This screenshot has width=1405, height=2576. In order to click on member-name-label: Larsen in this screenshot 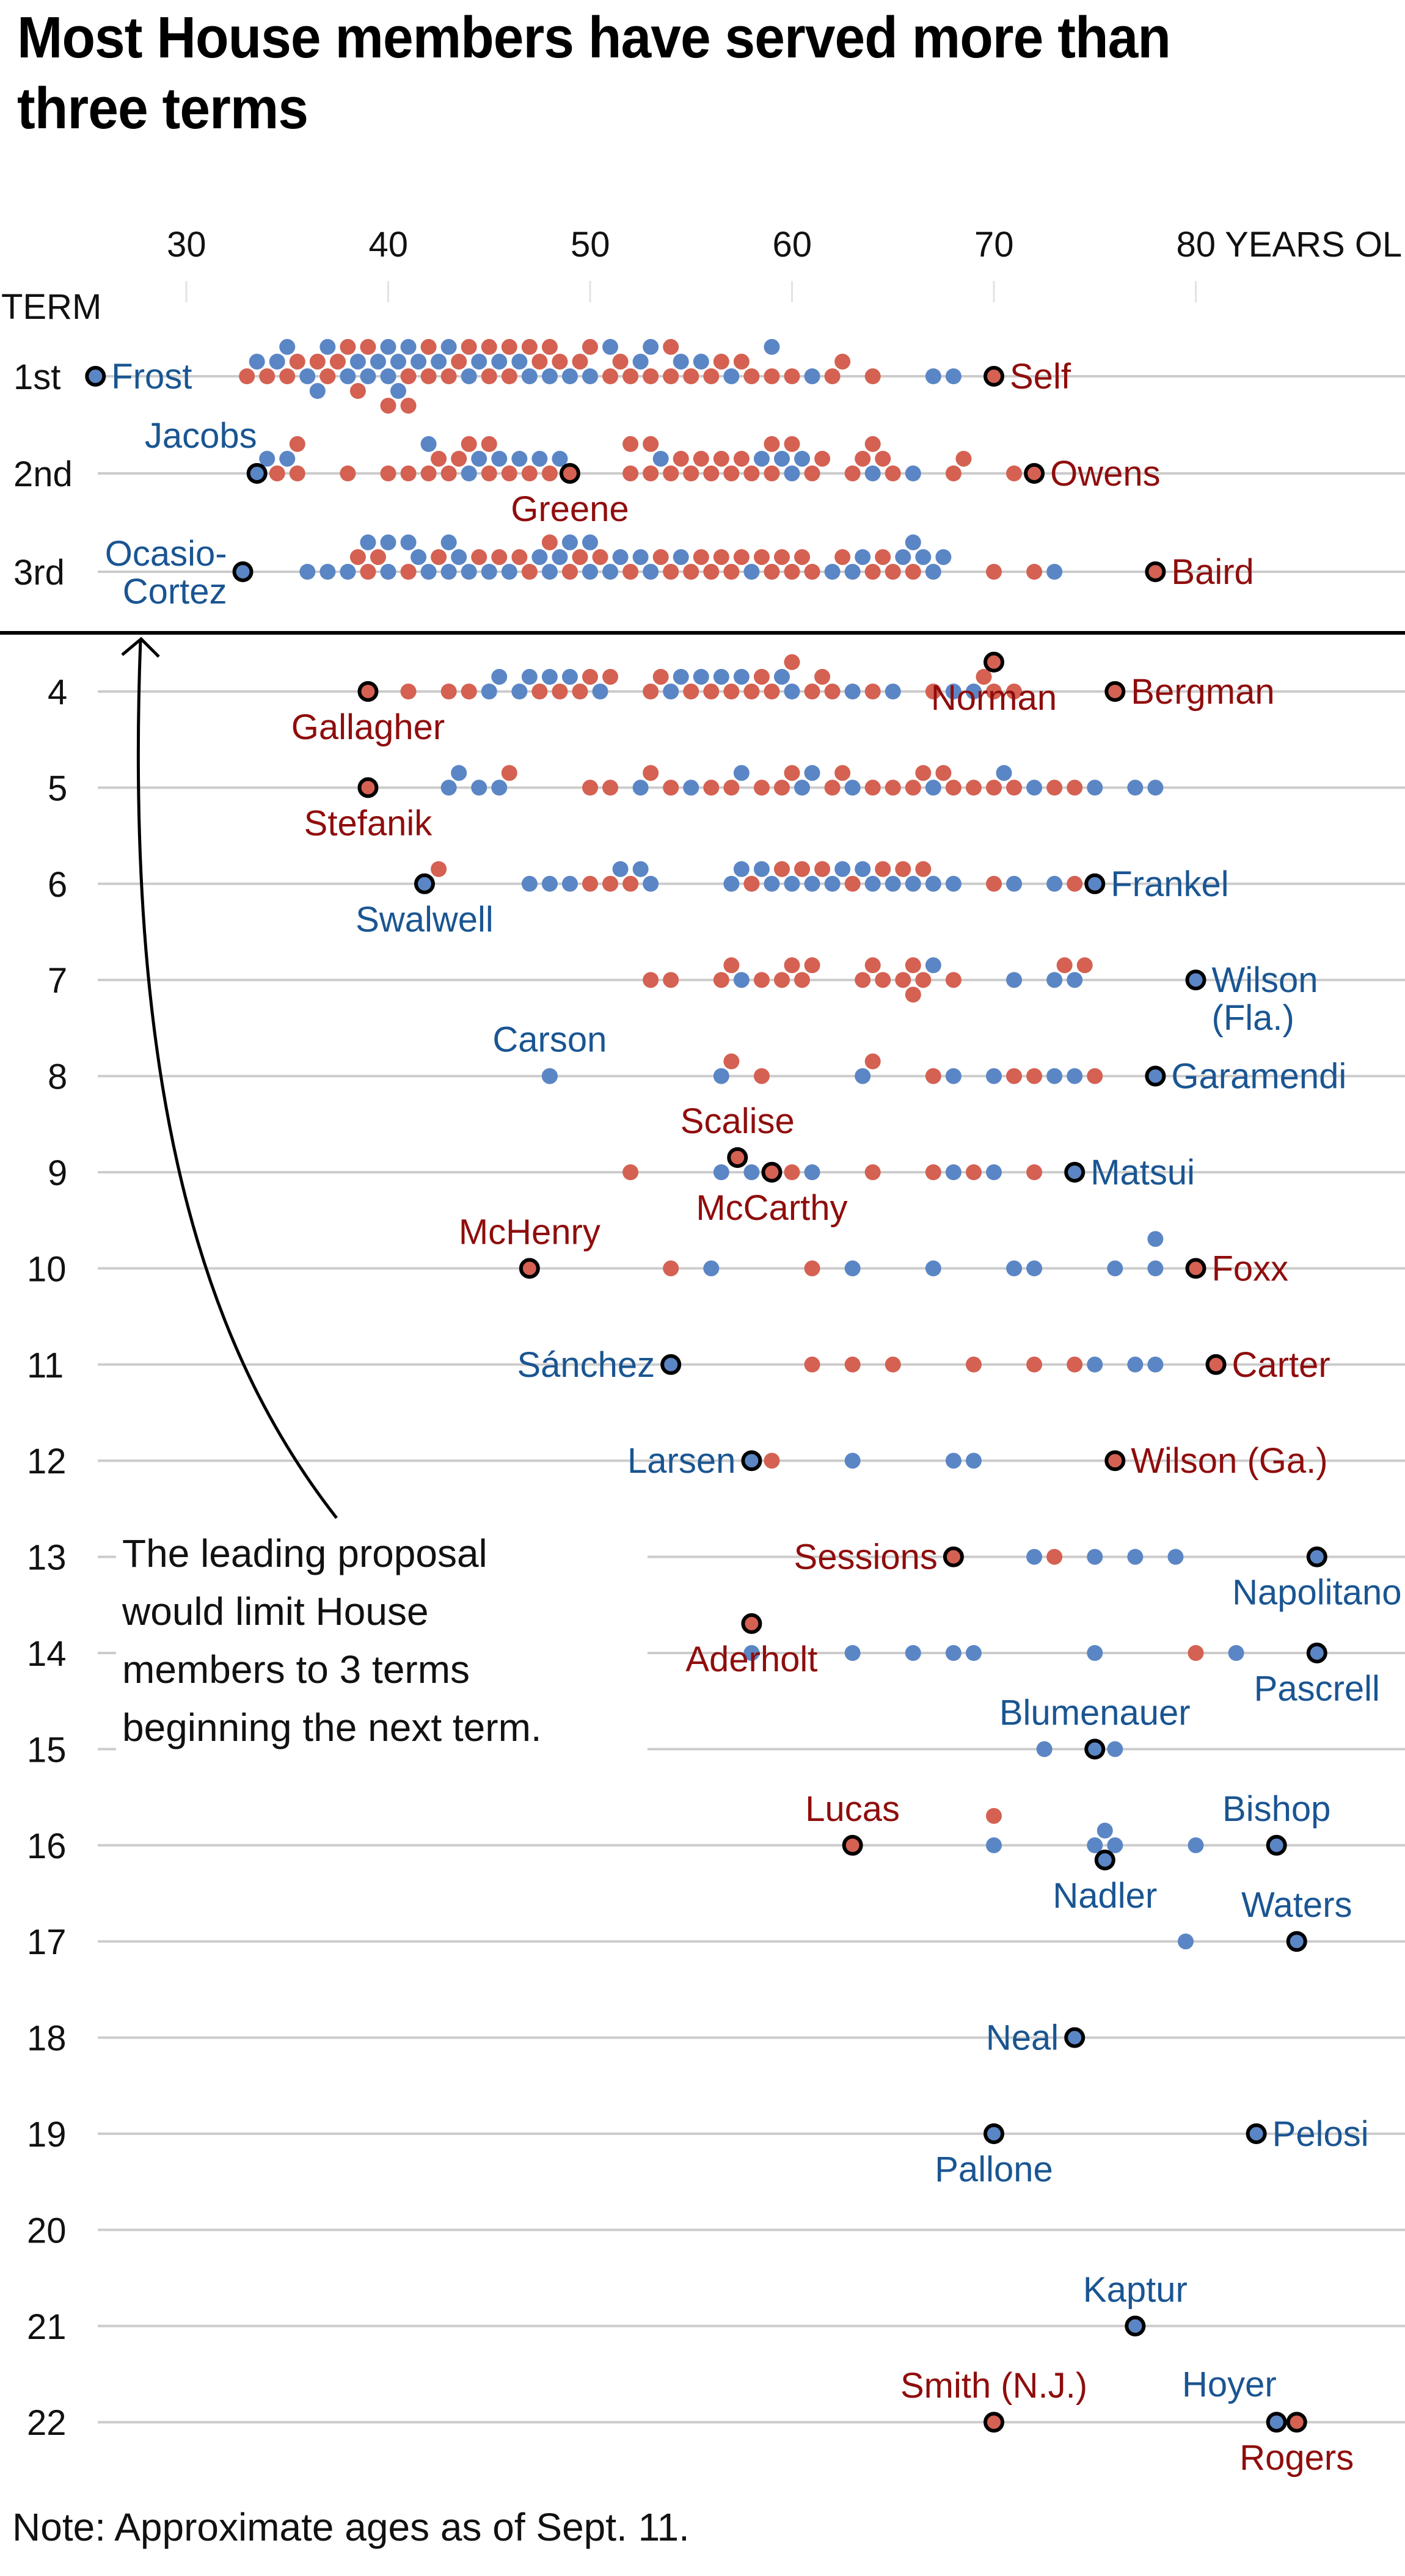, I will do `click(681, 1461)`.